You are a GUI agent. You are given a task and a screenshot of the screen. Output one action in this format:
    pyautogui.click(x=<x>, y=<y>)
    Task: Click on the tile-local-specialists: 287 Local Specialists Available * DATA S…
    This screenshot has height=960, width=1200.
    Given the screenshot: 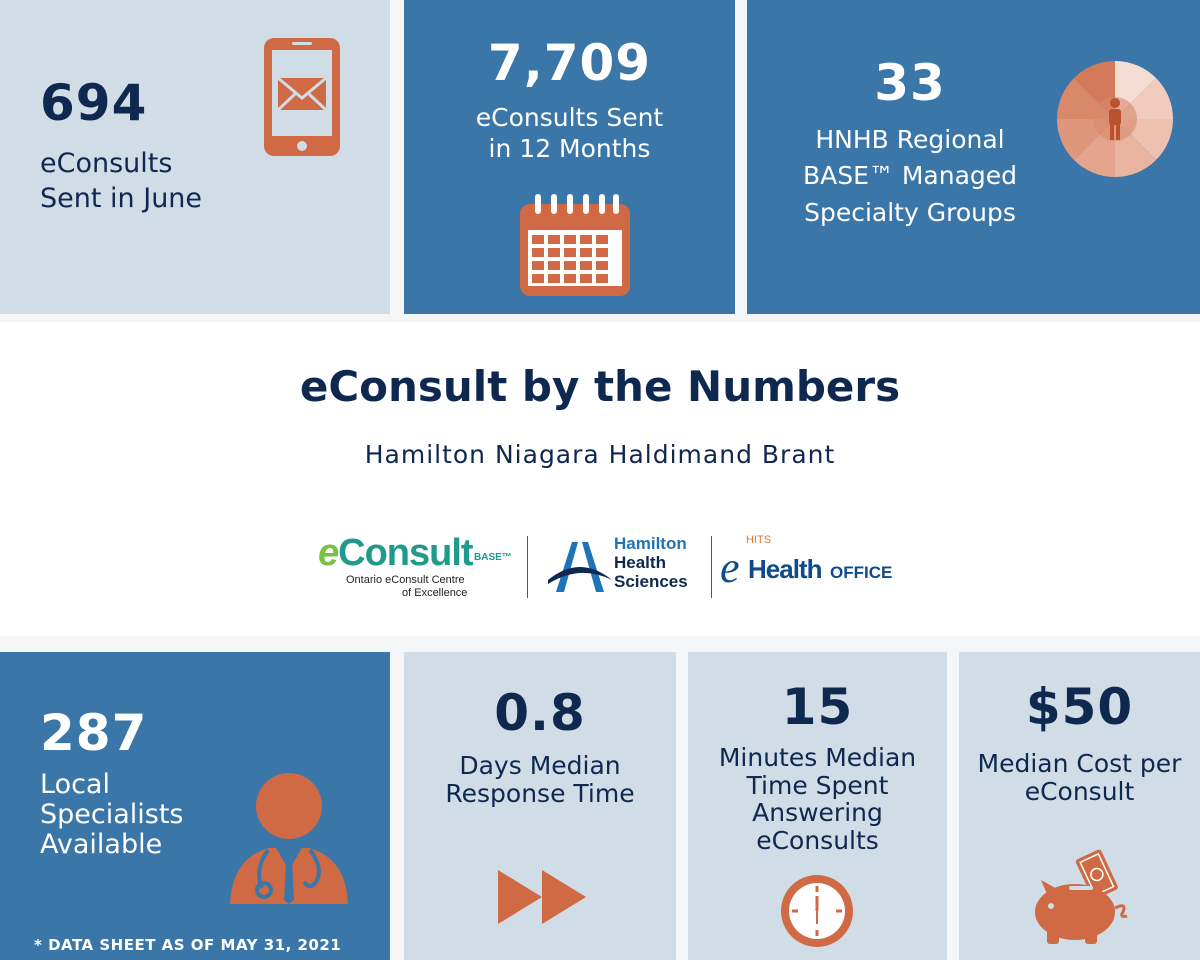 What is the action you would take?
    pyautogui.click(x=195, y=806)
    